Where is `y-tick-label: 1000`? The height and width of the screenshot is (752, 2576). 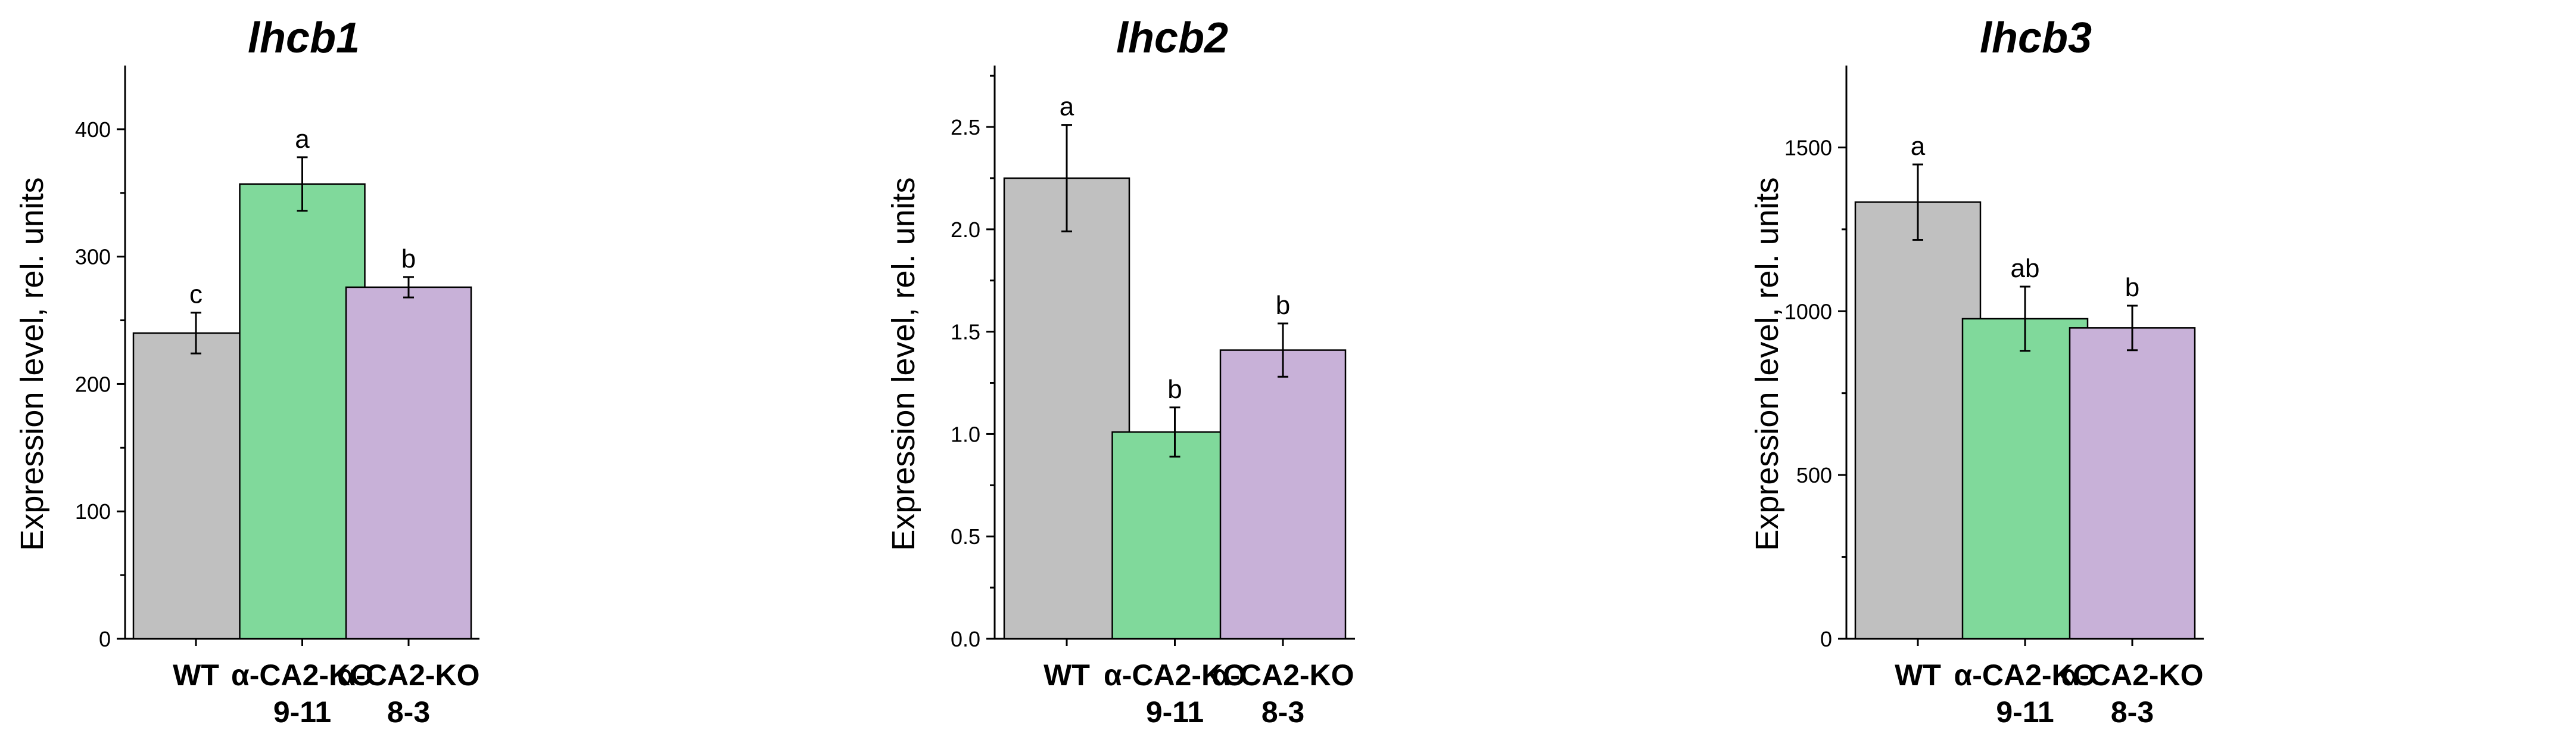 y-tick-label: 1000 is located at coordinates (1808, 312).